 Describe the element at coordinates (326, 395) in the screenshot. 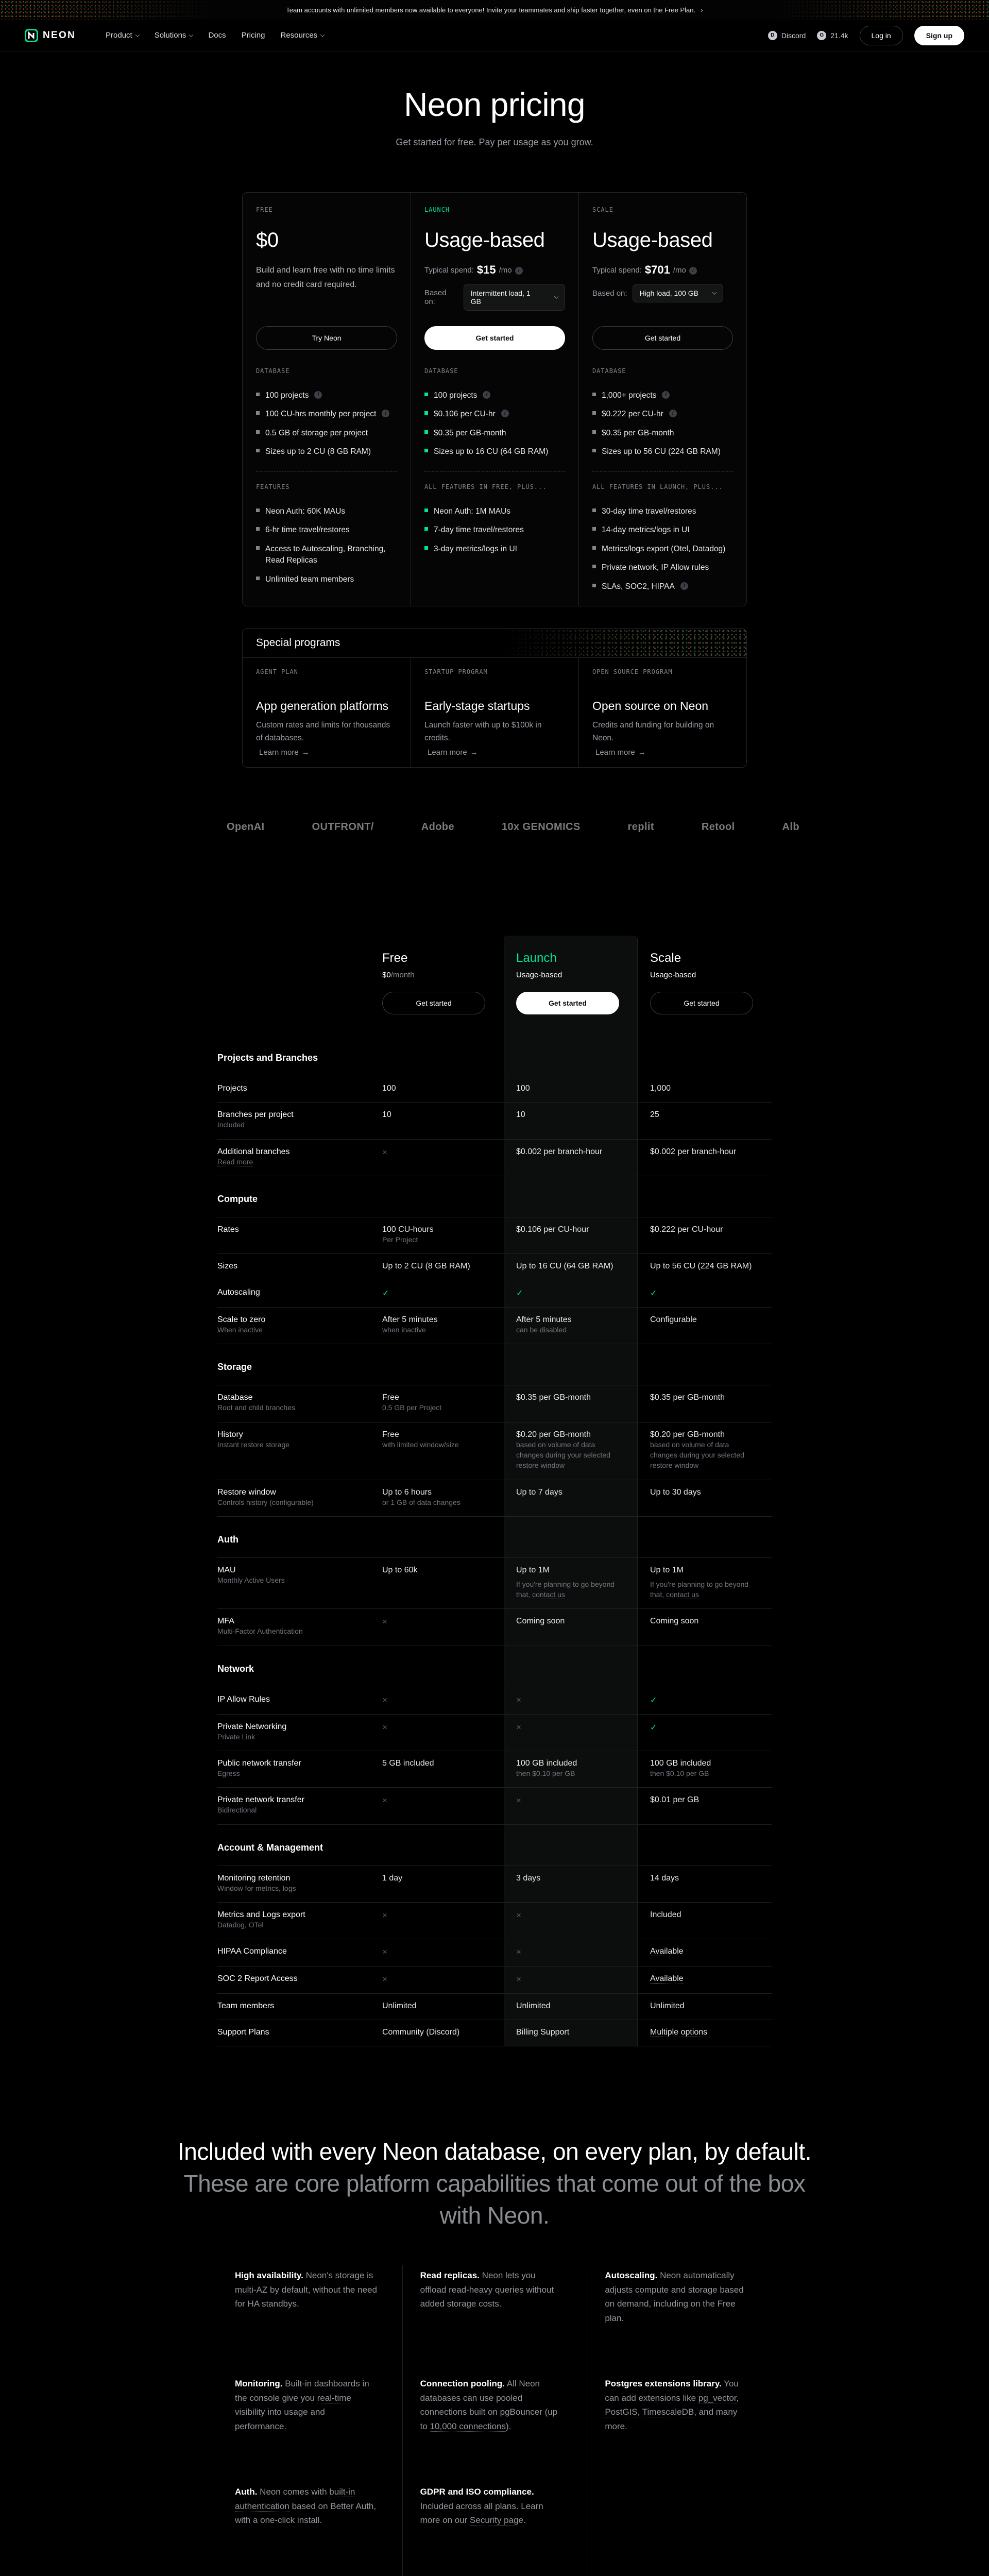

I see `list-item: 100 projects i` at that location.